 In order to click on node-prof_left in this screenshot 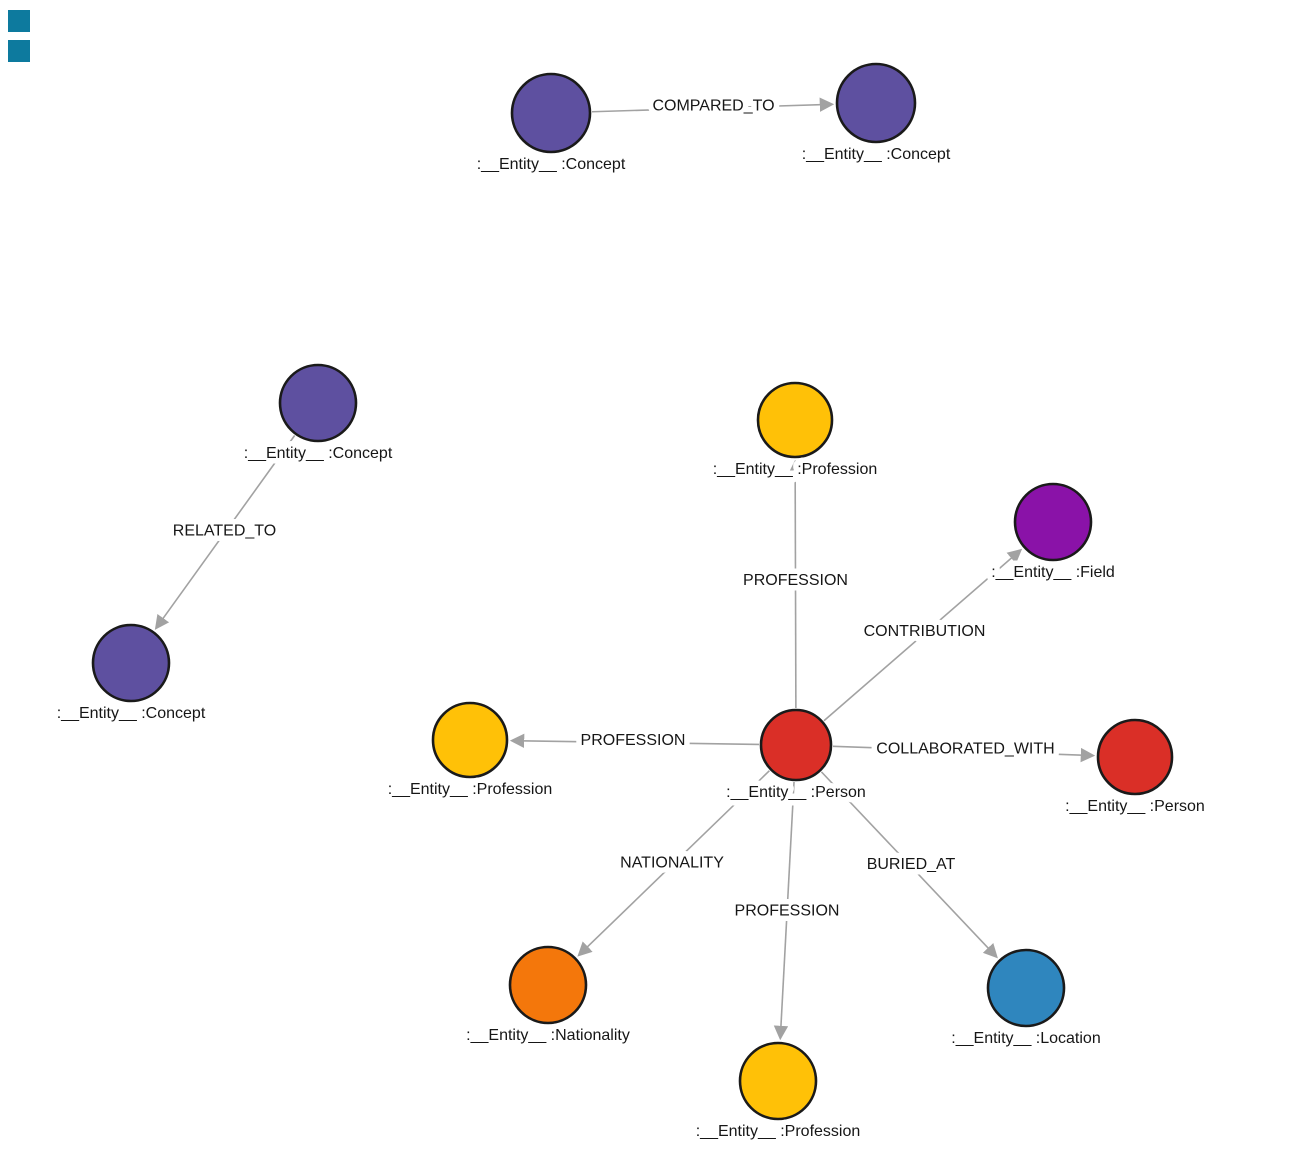, I will do `click(470, 740)`.